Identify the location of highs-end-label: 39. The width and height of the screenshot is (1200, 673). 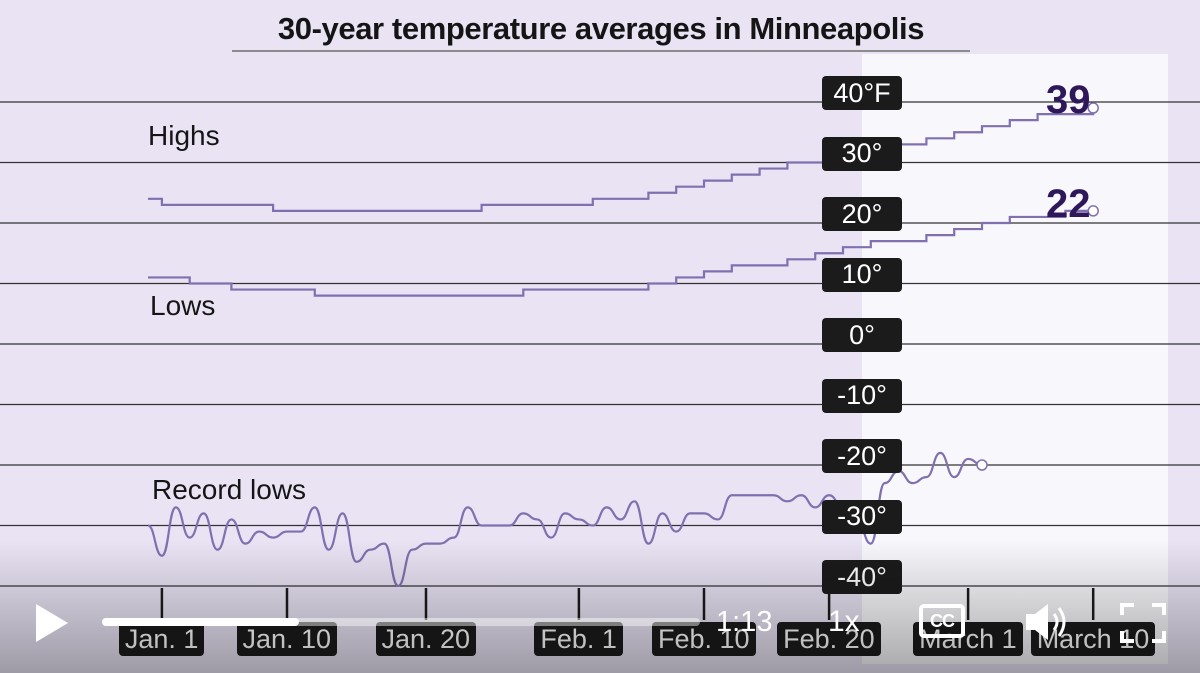
(1068, 100).